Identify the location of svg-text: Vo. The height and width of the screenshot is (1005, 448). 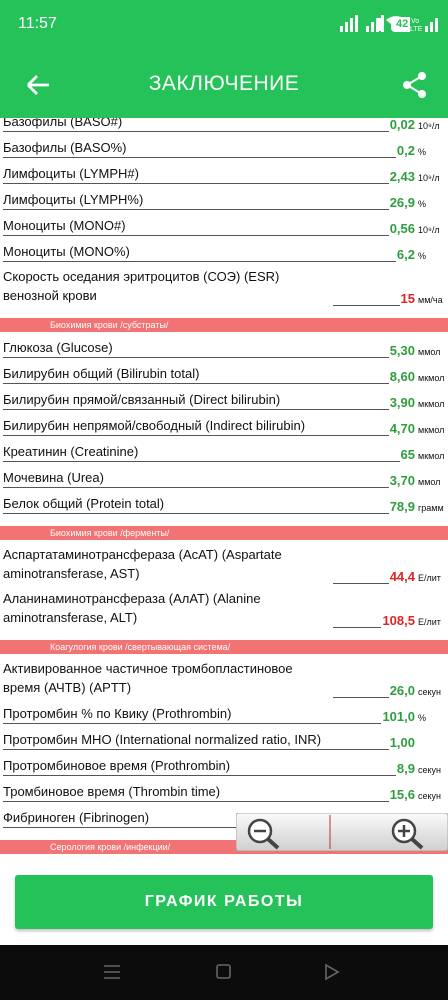
(415, 21).